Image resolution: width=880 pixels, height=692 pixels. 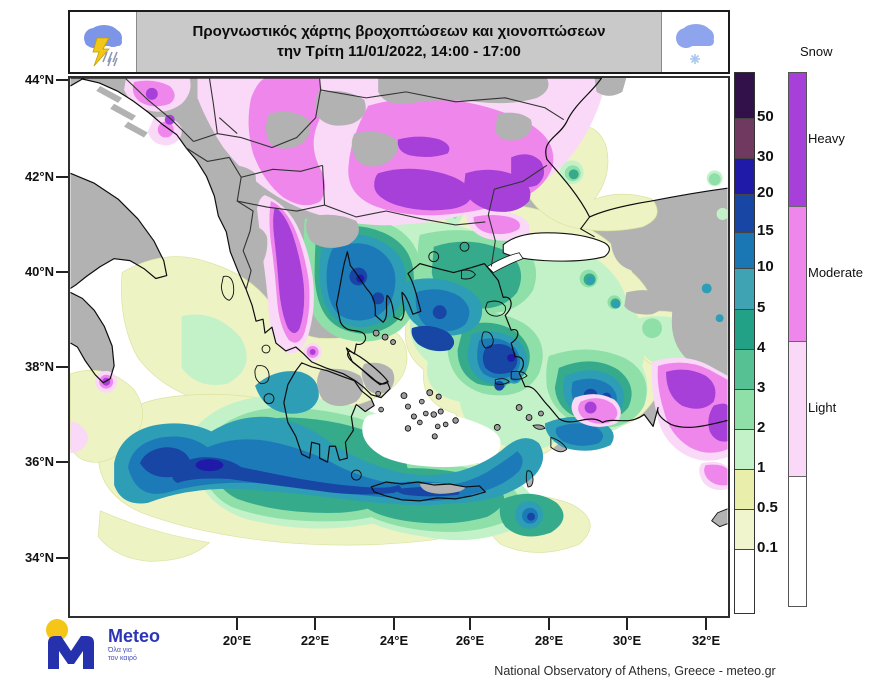 What do you see at coordinates (459, 384) in the screenshot?
I see `small-islands-layer` at bounding box center [459, 384].